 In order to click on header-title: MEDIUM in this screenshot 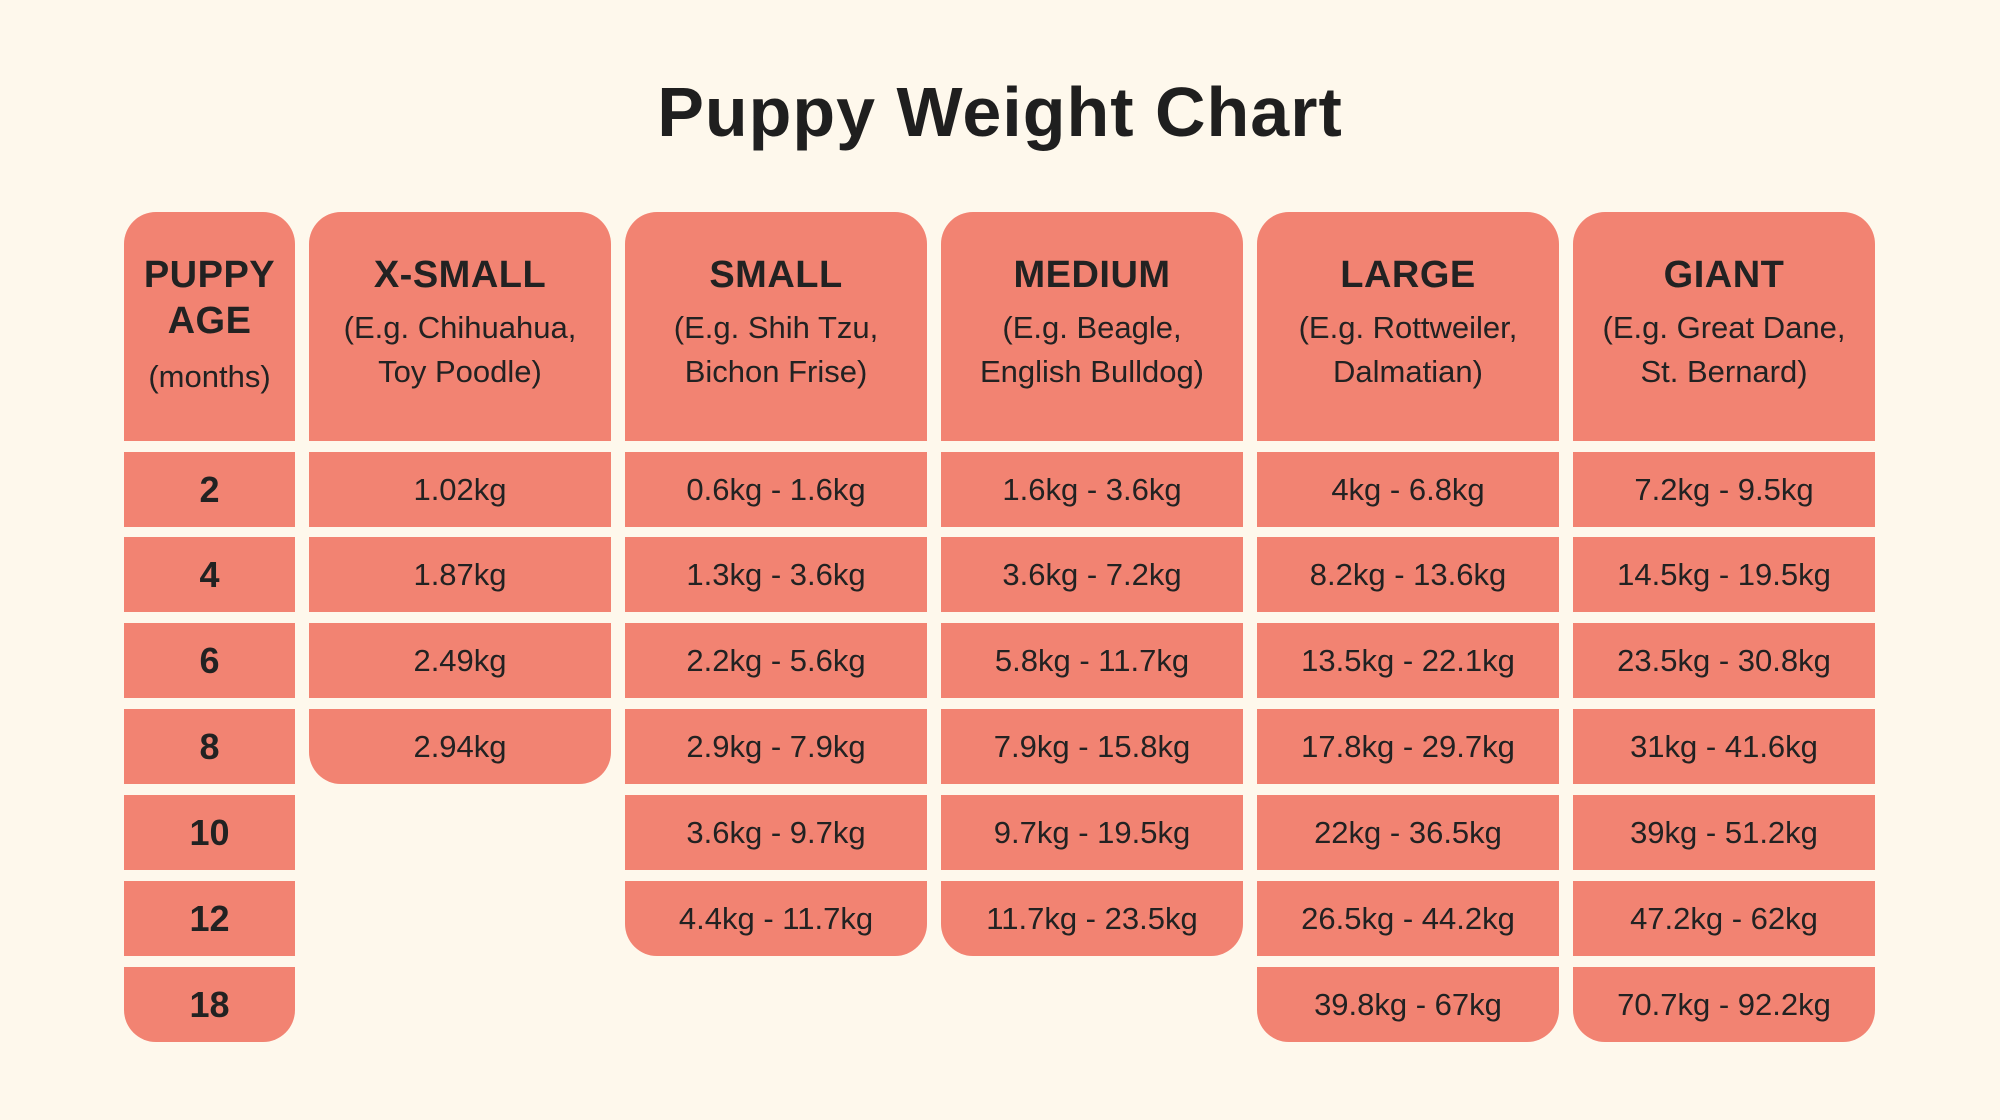, I will do `click(1092, 275)`.